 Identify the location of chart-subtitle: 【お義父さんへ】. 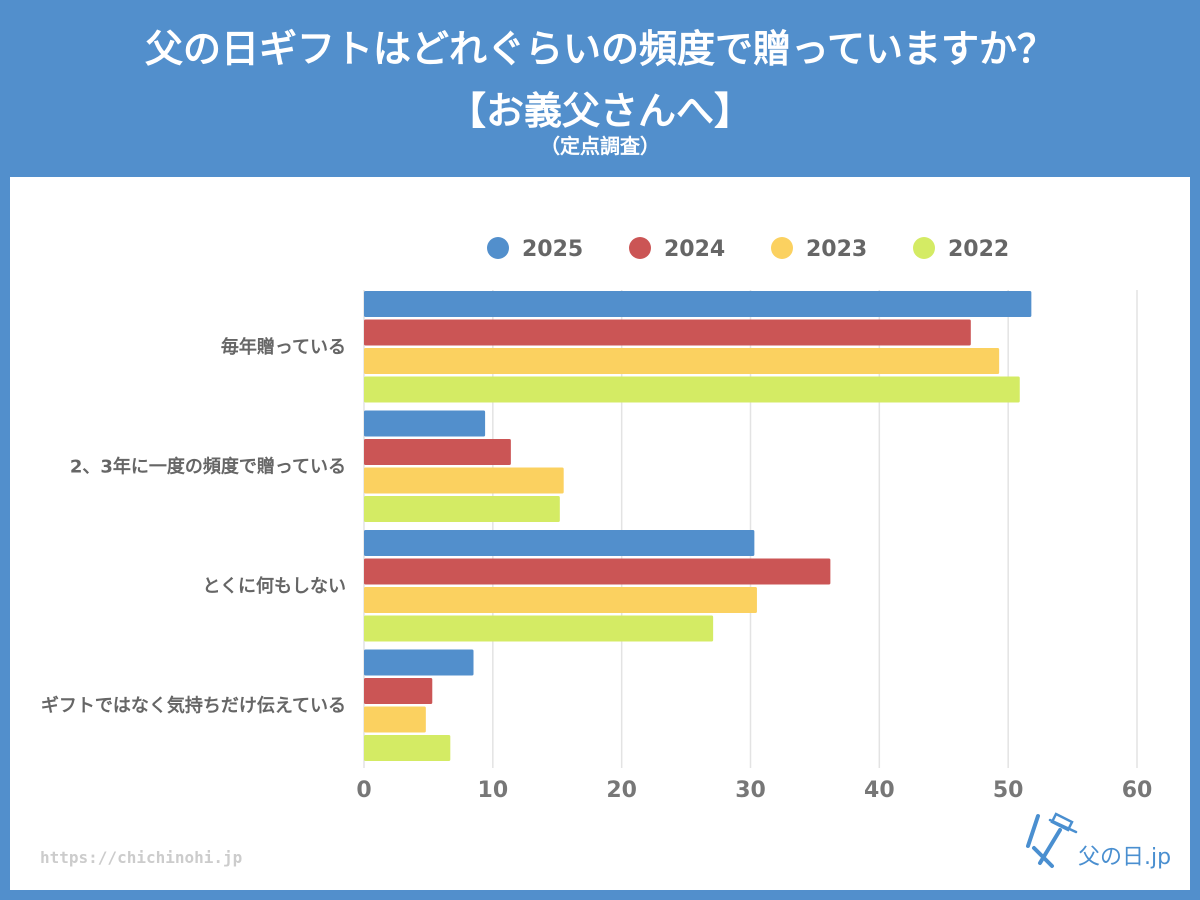
(599, 111).